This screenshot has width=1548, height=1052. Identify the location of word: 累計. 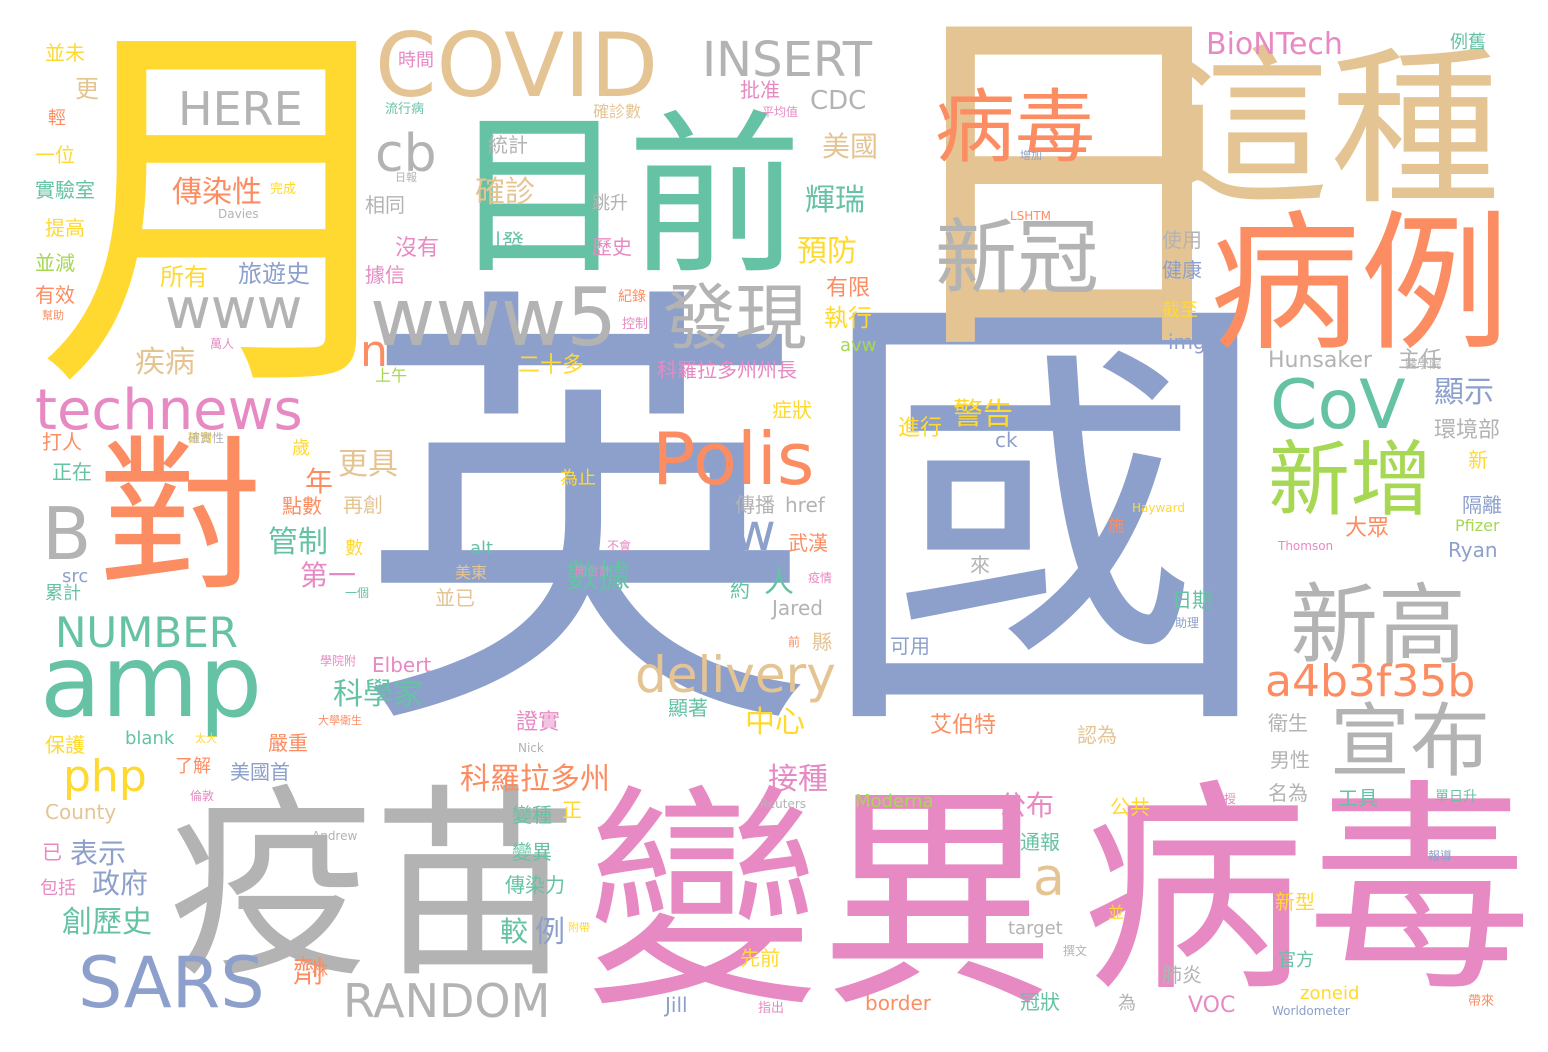
(63, 593).